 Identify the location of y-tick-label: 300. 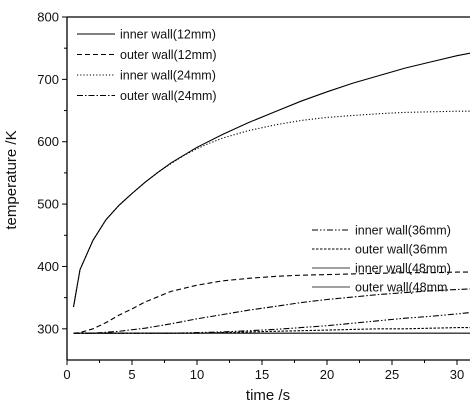
(48, 328).